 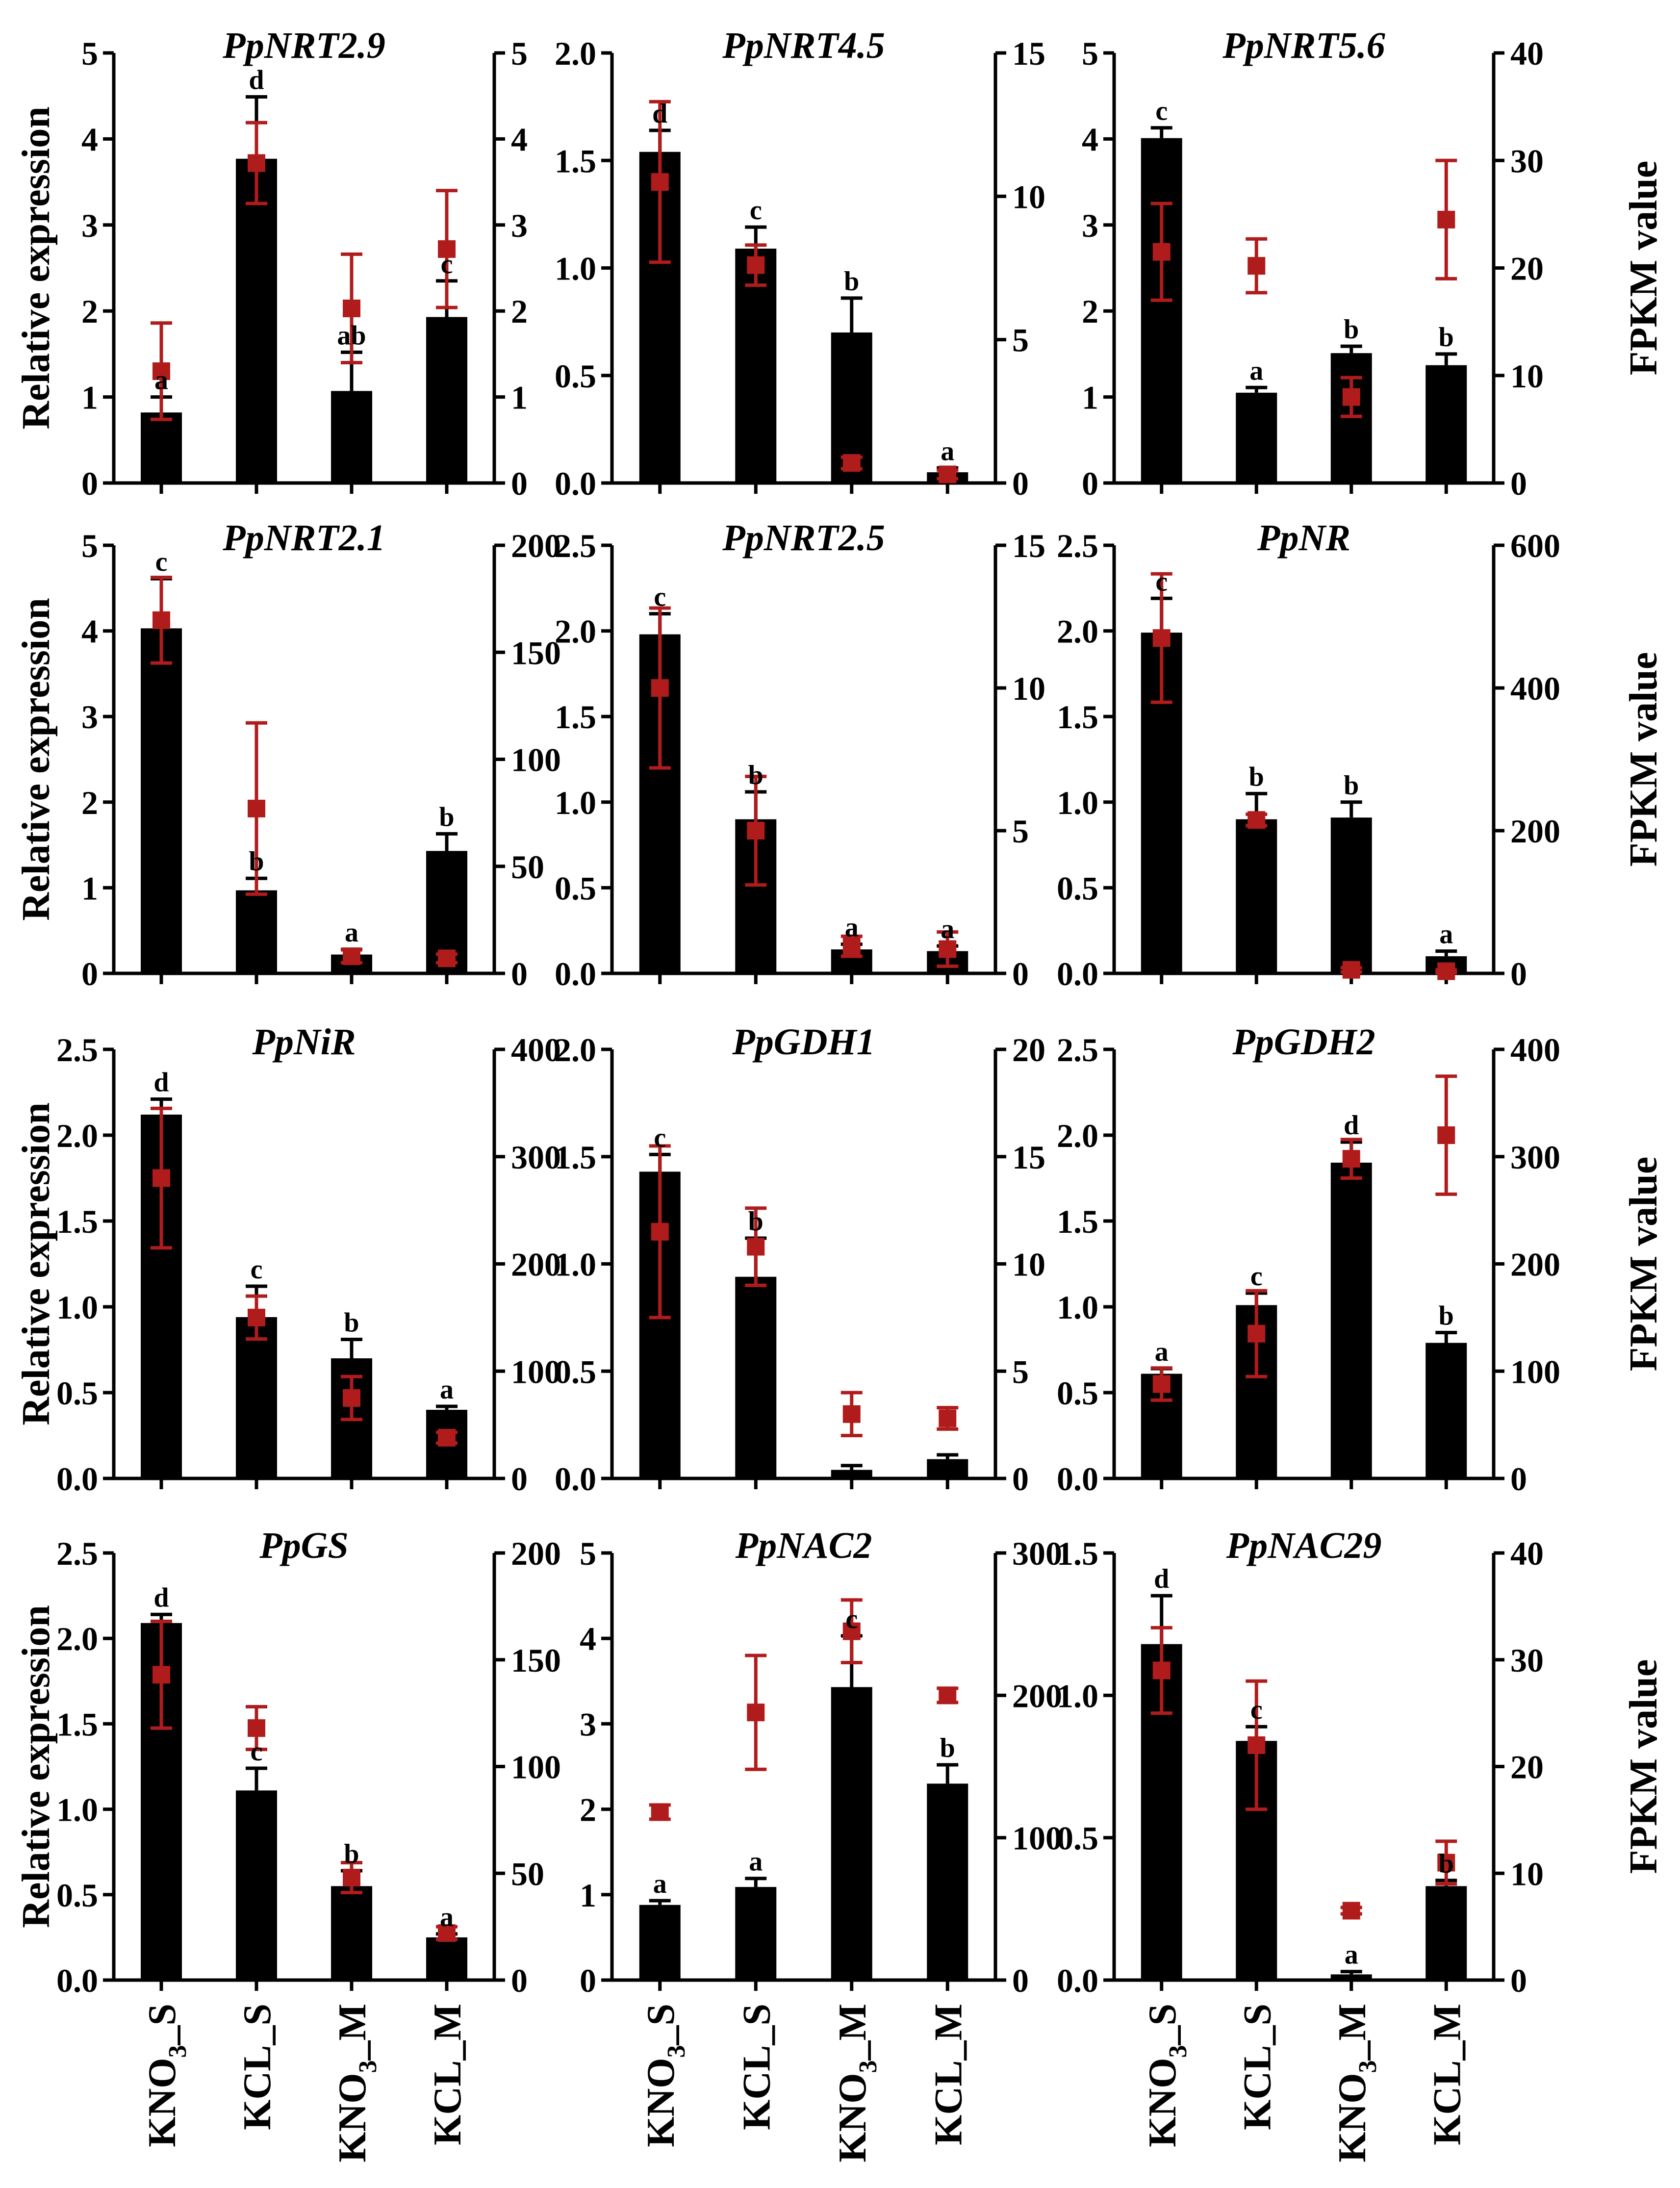 I want to click on chart-panel: 0.0 0.5 1.0 1.5 2.0 2.5 0 200 400 600 PpNR c b b a, so click(x=1308, y=754).